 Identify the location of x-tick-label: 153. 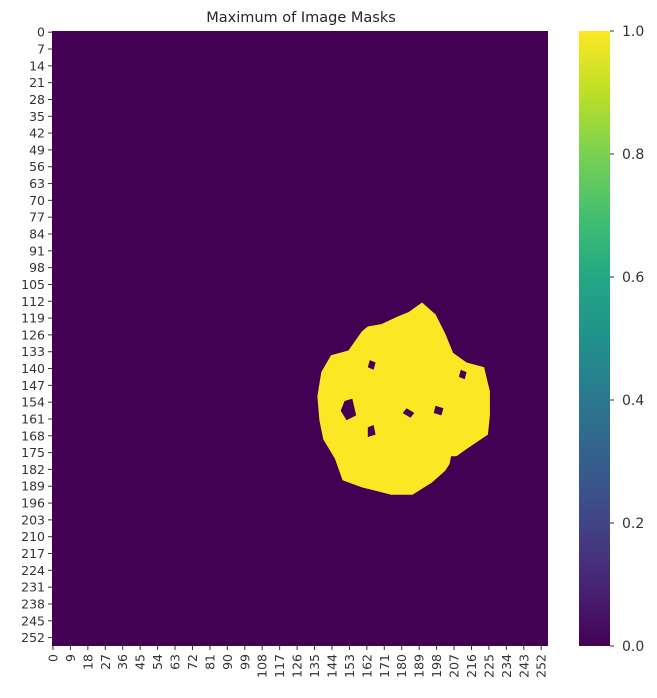
(349, 666).